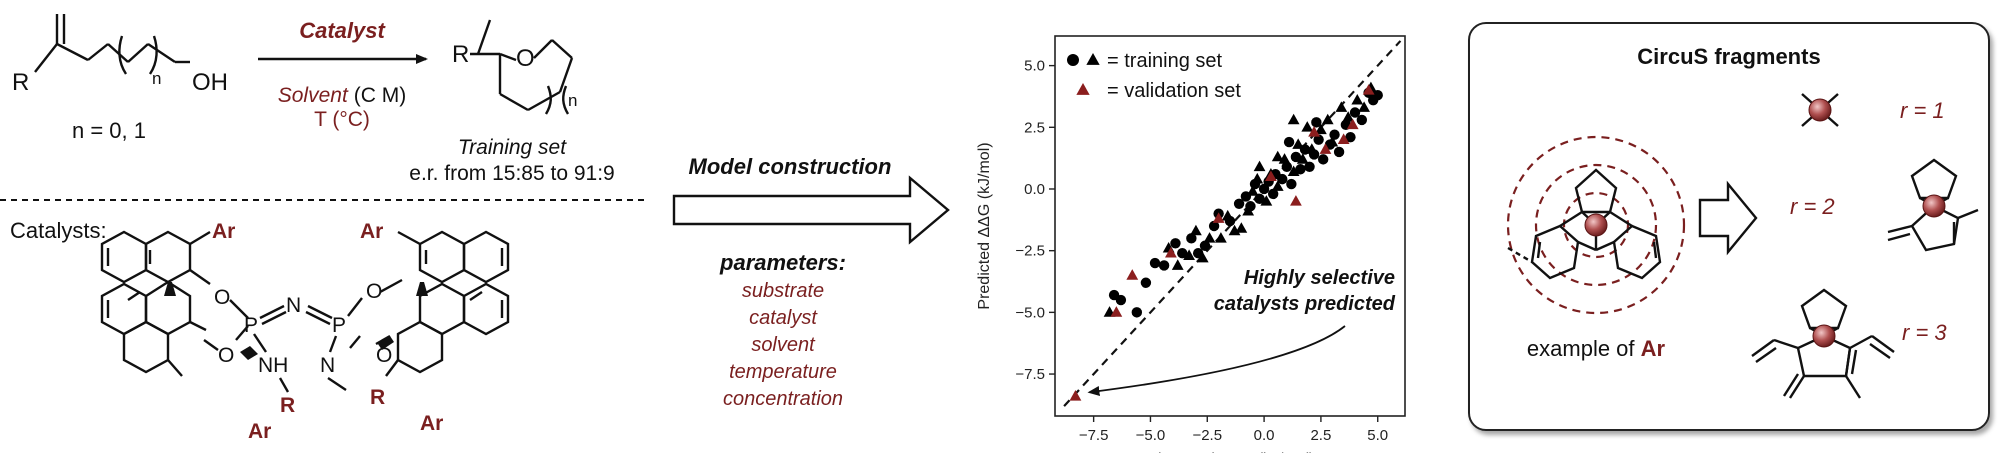  I want to click on atom-n-right: N, so click(327, 365).